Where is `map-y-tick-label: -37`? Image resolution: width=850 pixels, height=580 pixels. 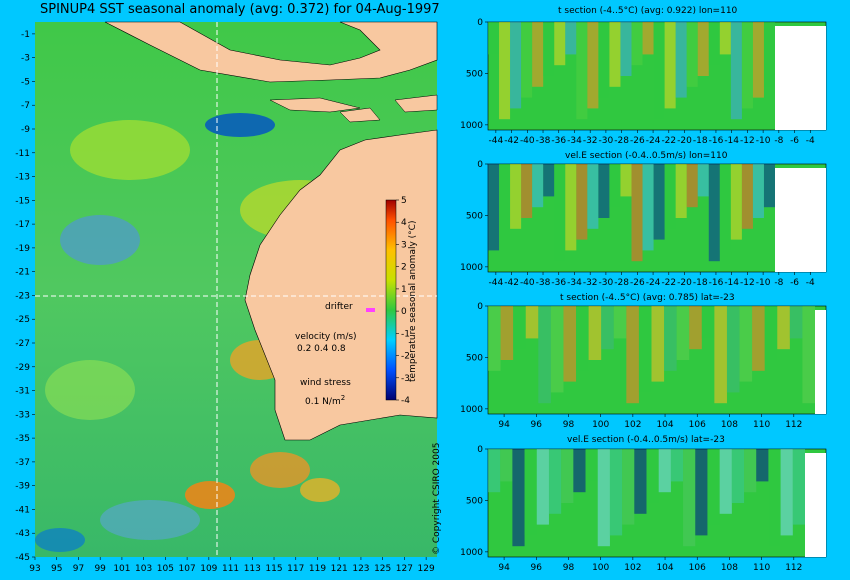
map-y-tick-label: -37 is located at coordinates (22, 463).